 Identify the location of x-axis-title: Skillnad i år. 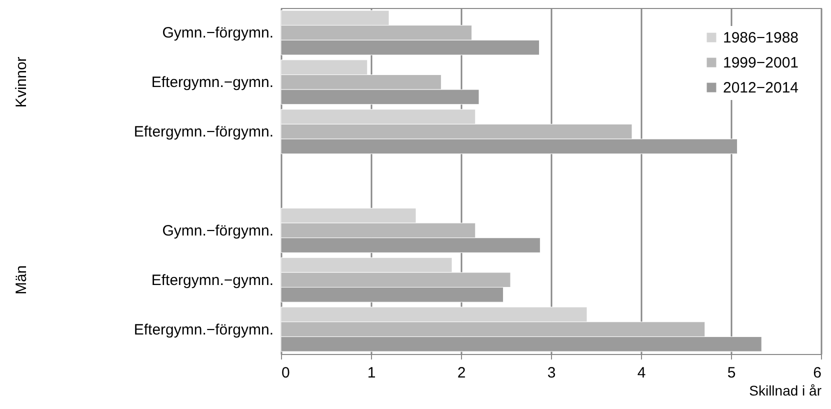
(785, 390).